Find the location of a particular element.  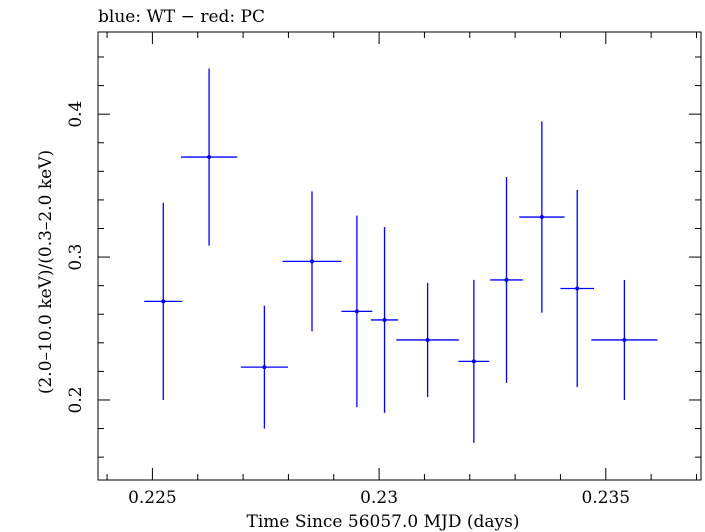

y-tick-label: 0.3 is located at coordinates (76, 257).